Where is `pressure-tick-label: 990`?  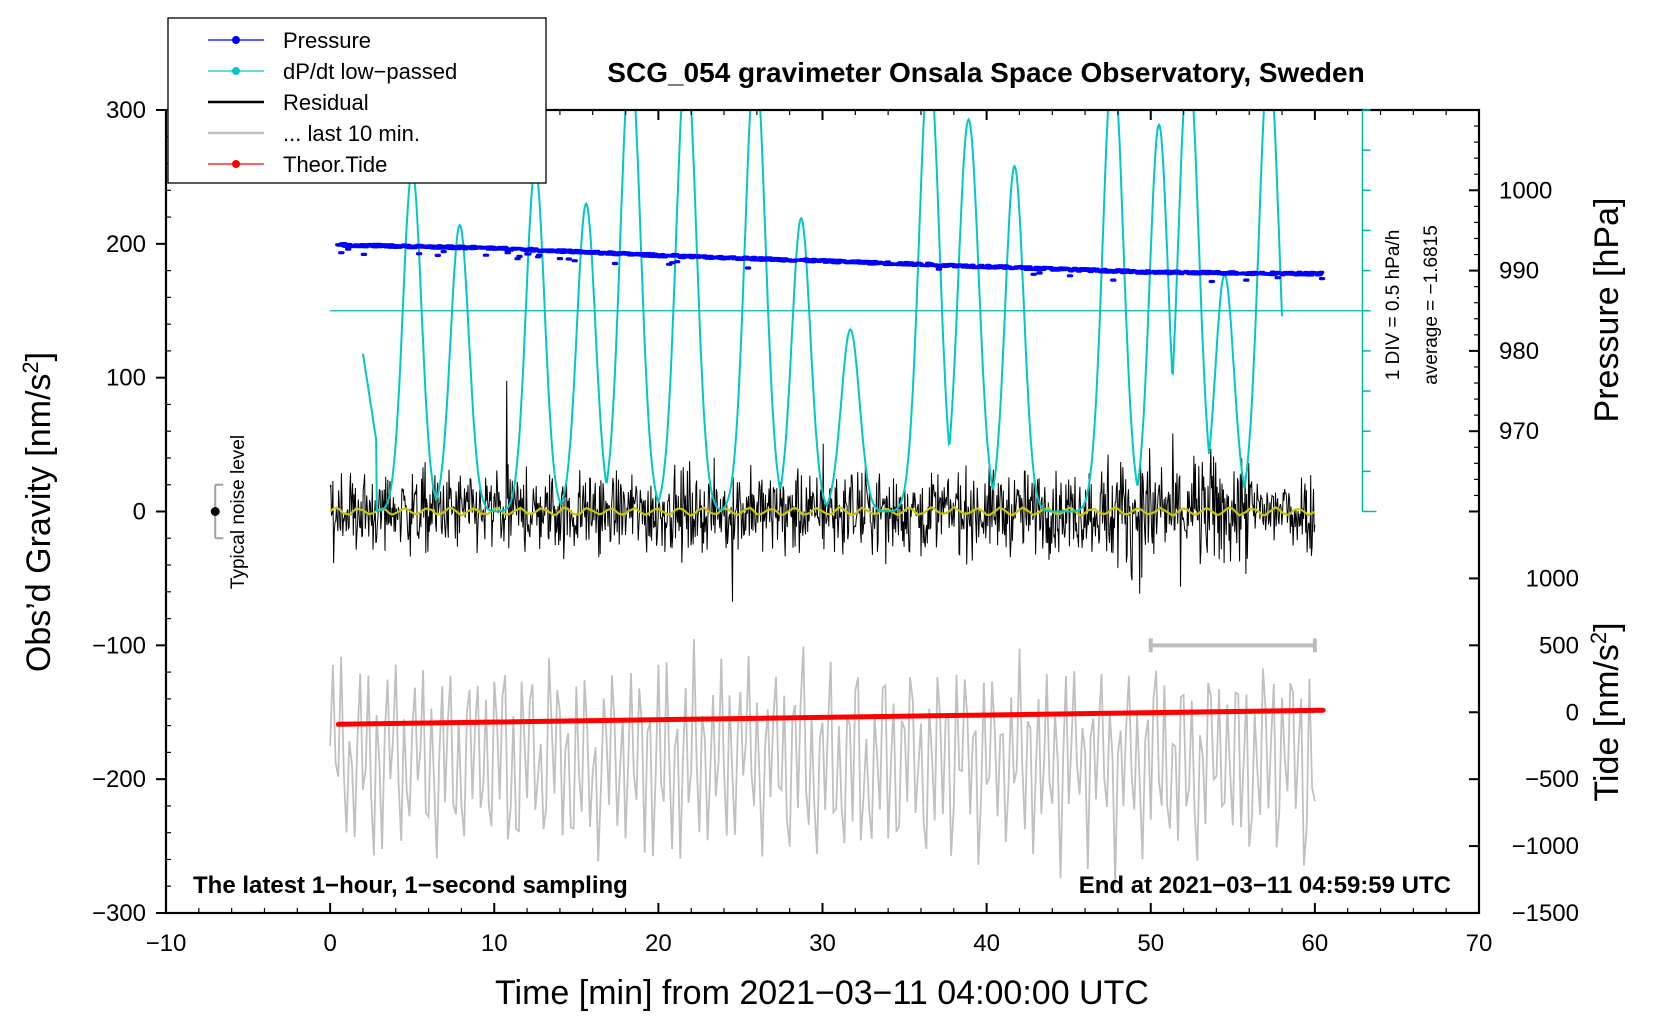
pressure-tick-label: 990 is located at coordinates (1519, 271).